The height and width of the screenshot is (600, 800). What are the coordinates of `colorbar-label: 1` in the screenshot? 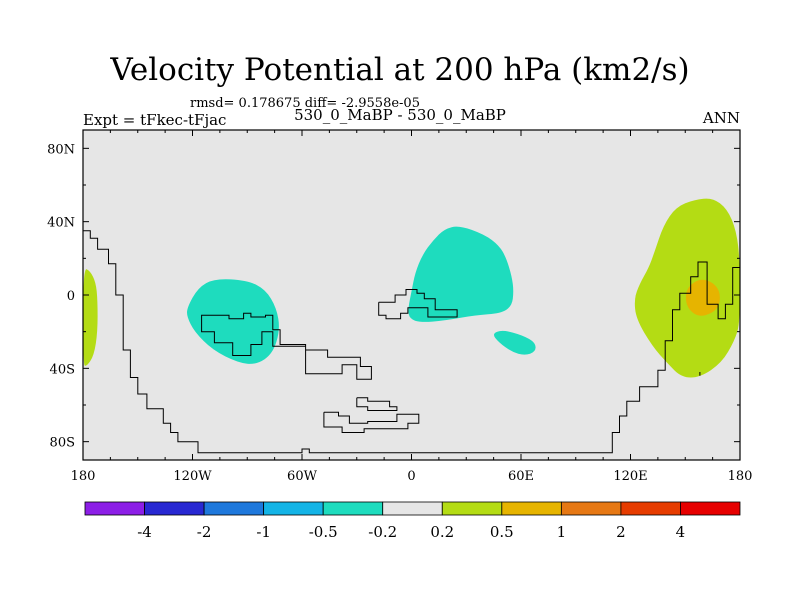 It's located at (562, 532).